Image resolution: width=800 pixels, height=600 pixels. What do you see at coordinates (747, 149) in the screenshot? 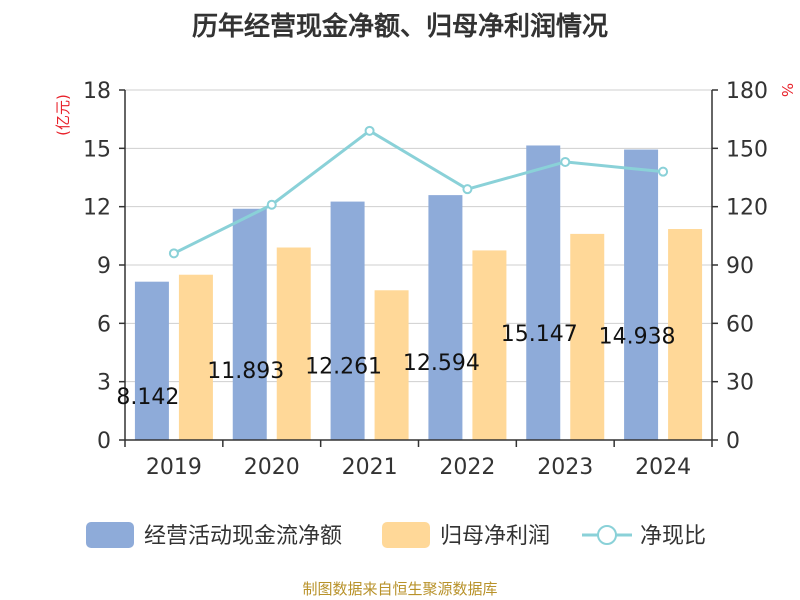
I see `right-tick-label: 150` at bounding box center [747, 149].